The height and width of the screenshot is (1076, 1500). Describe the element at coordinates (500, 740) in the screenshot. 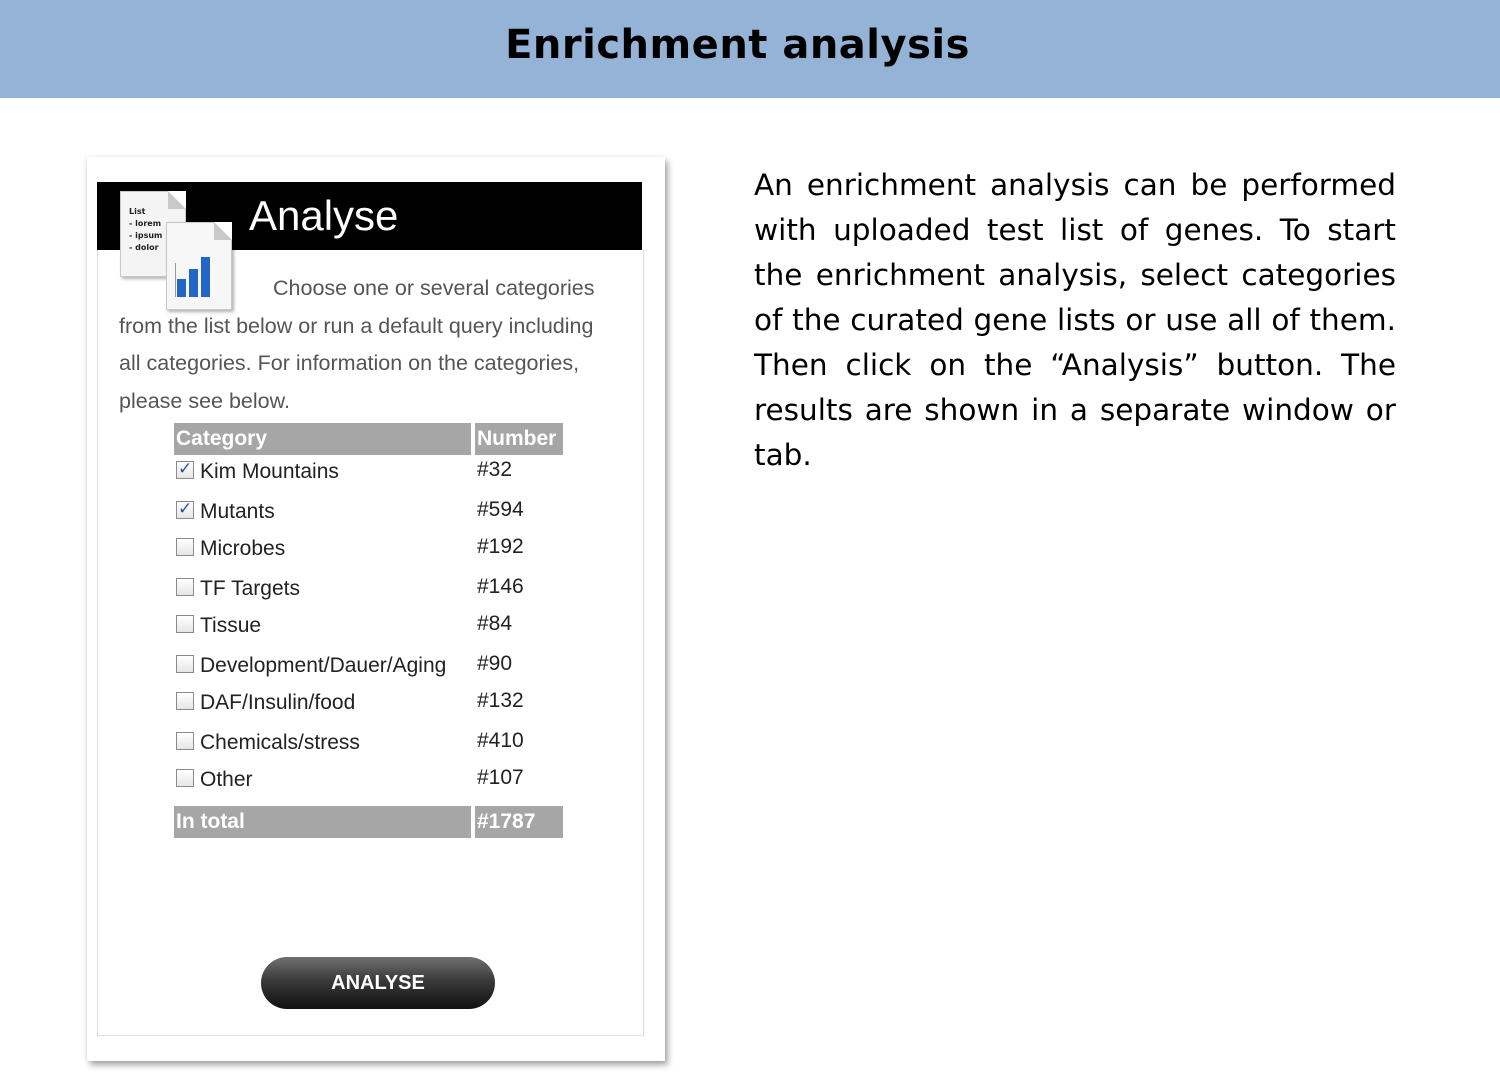

I see `category-number: #410` at that location.